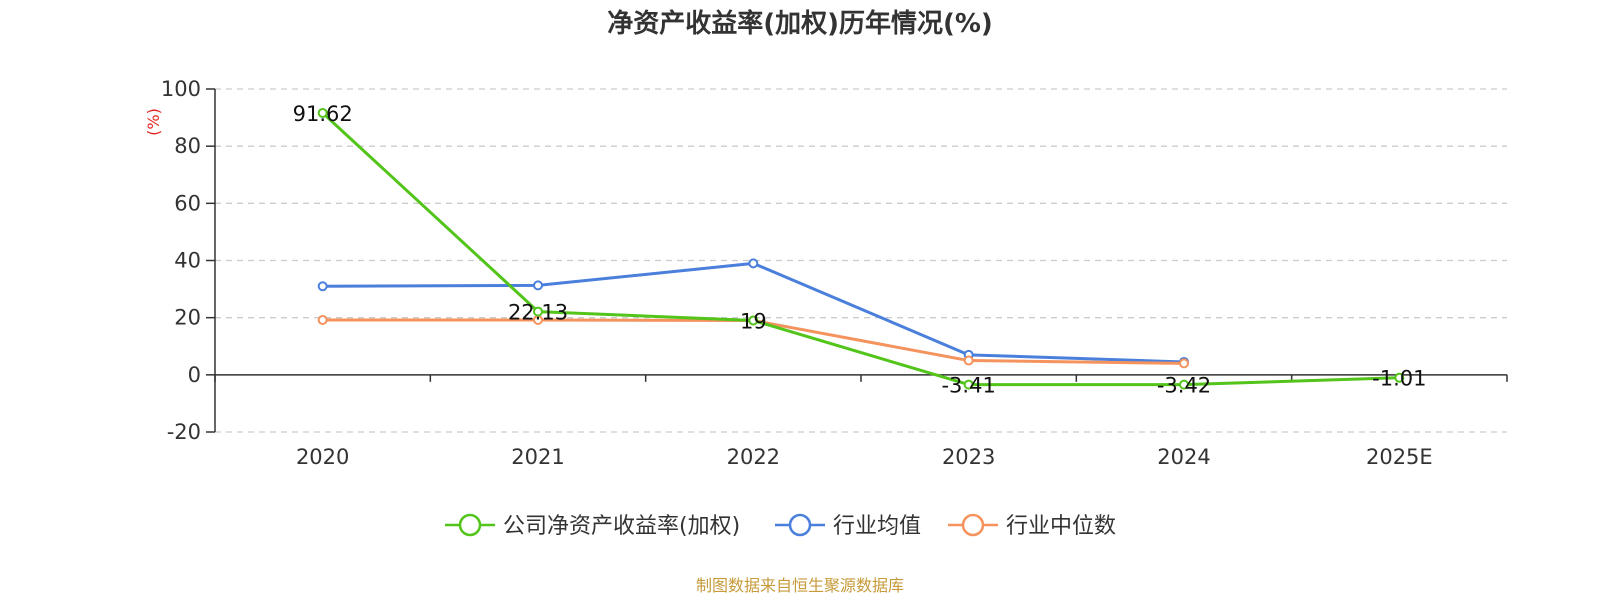 Image resolution: width=1600 pixels, height=600 pixels. I want to click on y-tick-label: 100, so click(181, 89).